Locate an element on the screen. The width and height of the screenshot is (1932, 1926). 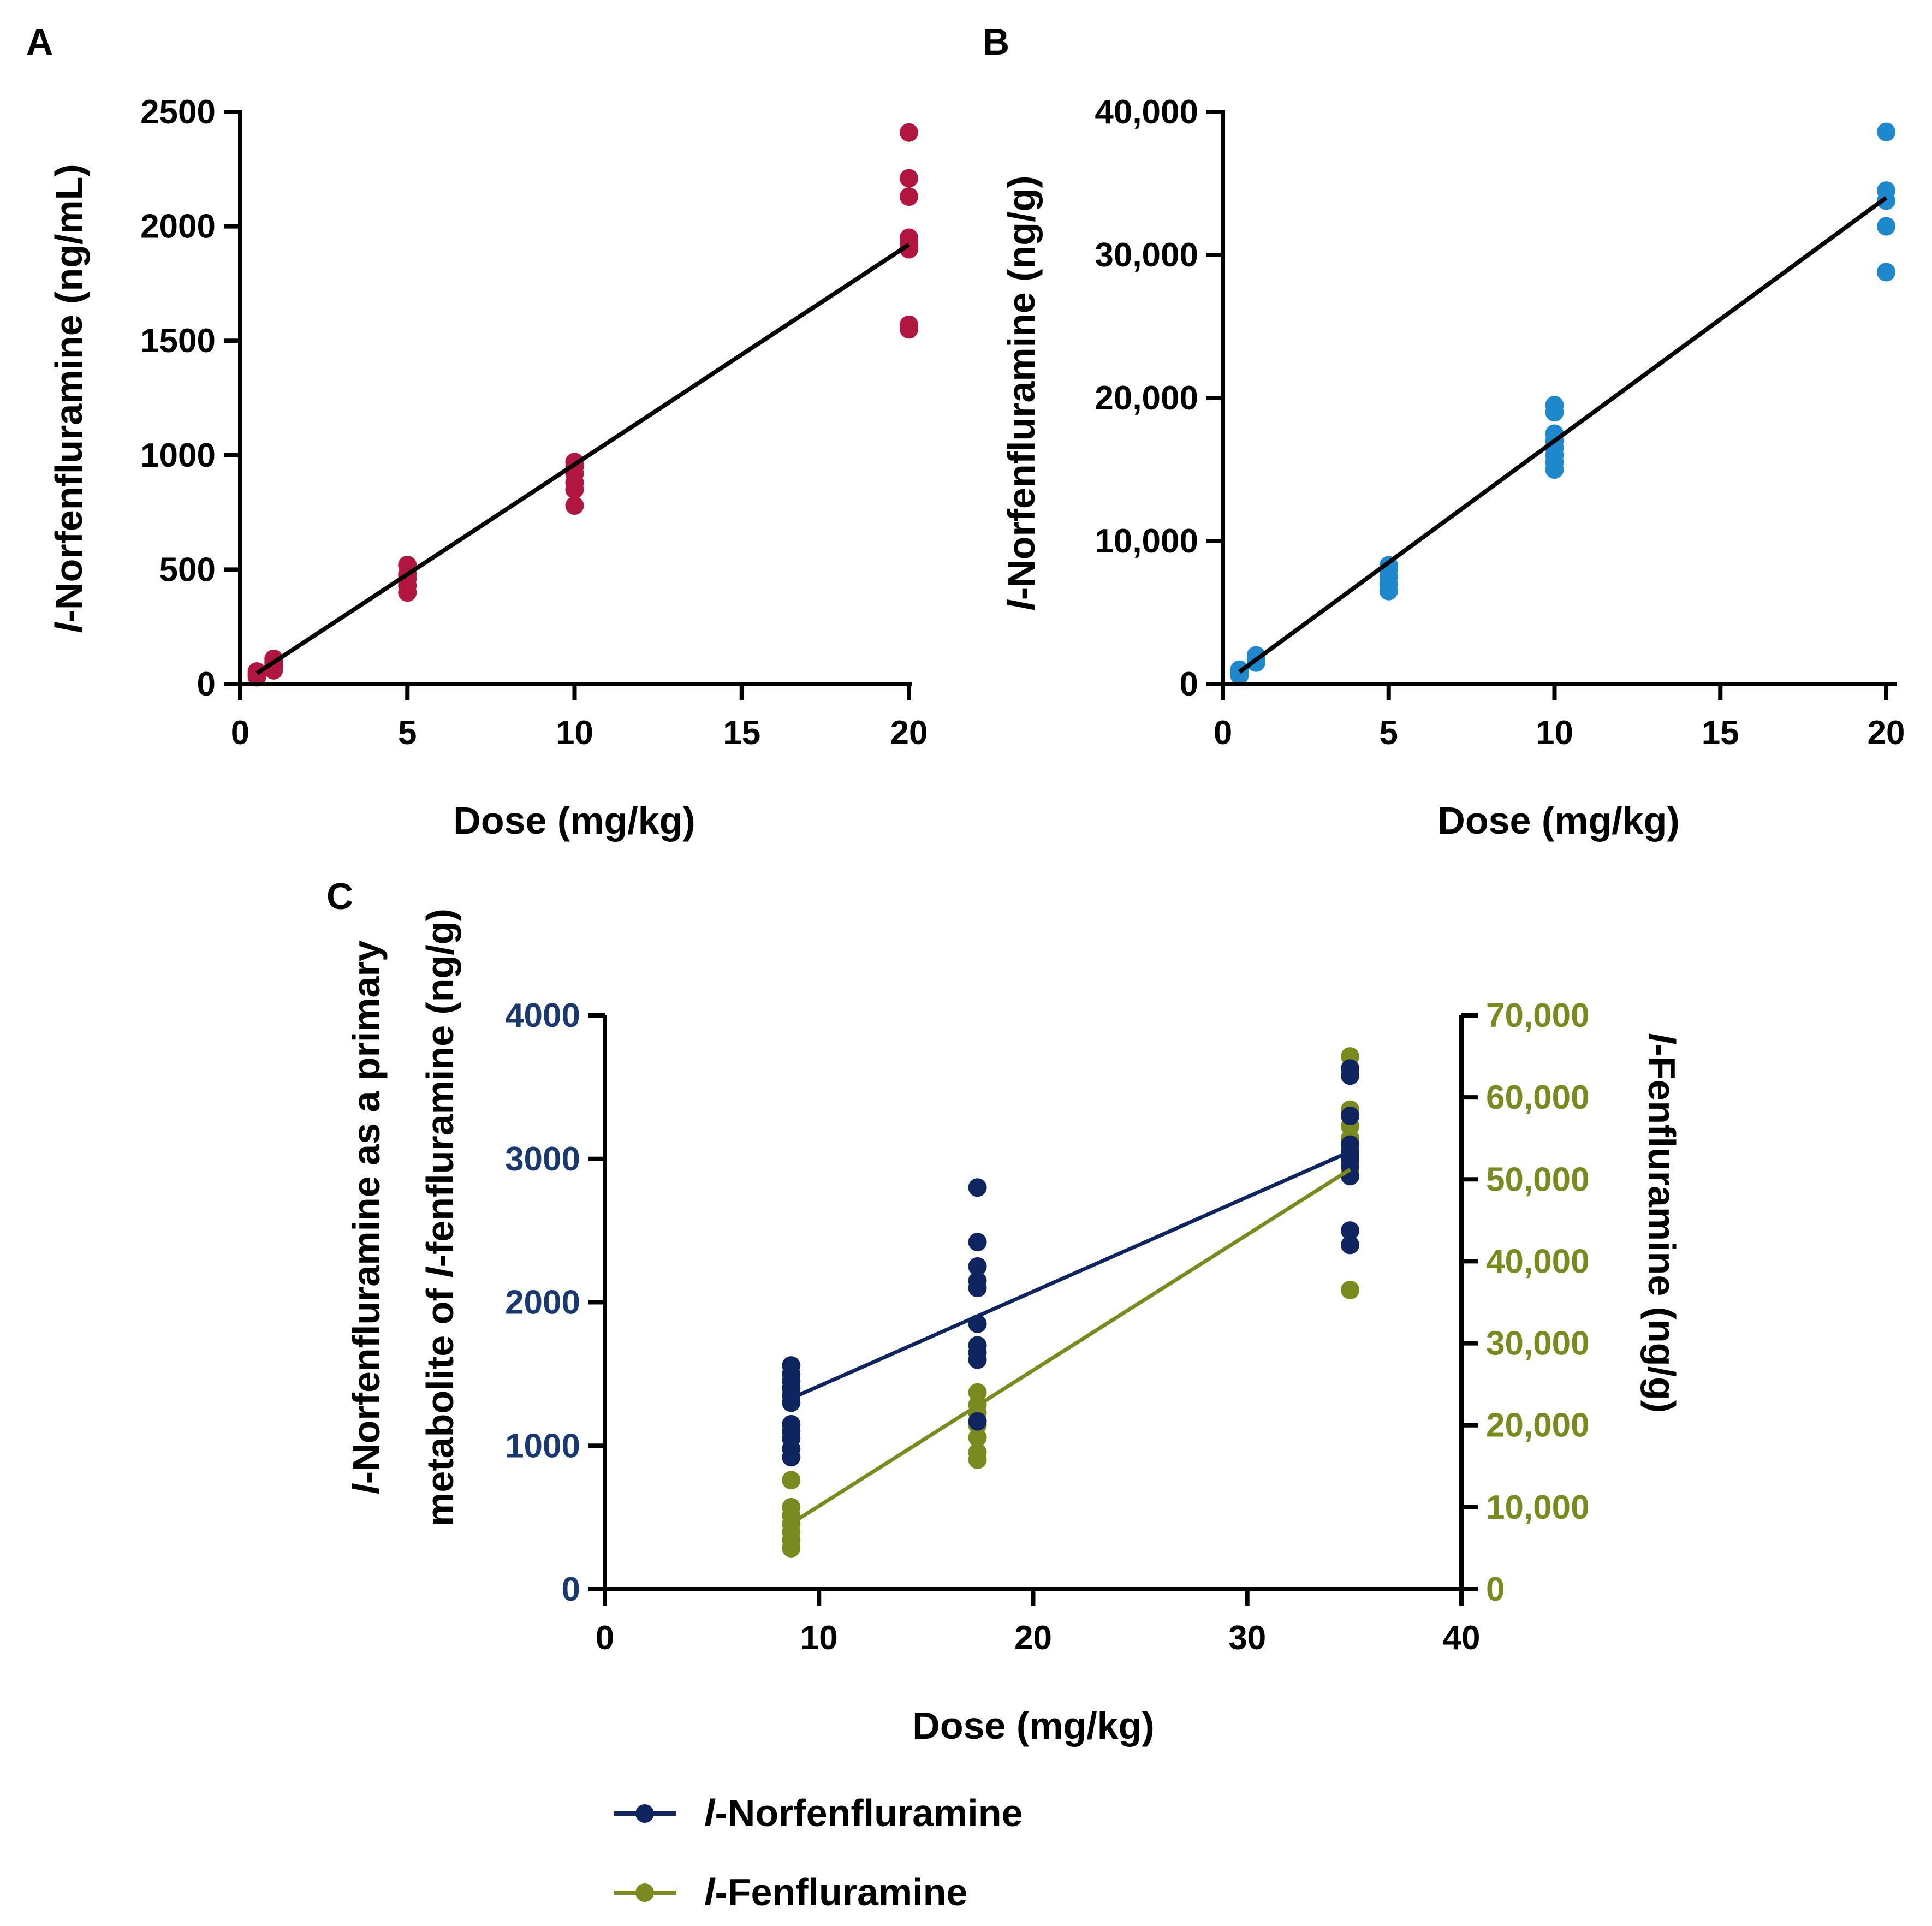
panel-b-x-ticks: 0 5 10 15 20 is located at coordinates (1559, 718).